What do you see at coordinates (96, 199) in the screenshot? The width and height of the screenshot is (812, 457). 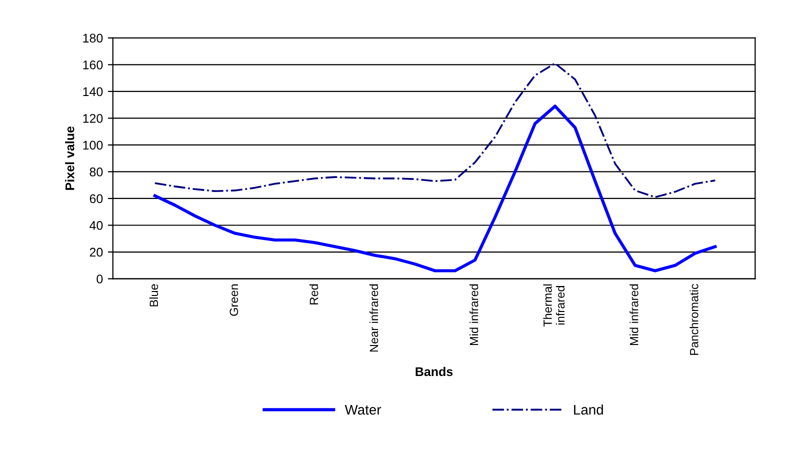 I see `y-tick-label: 60` at bounding box center [96, 199].